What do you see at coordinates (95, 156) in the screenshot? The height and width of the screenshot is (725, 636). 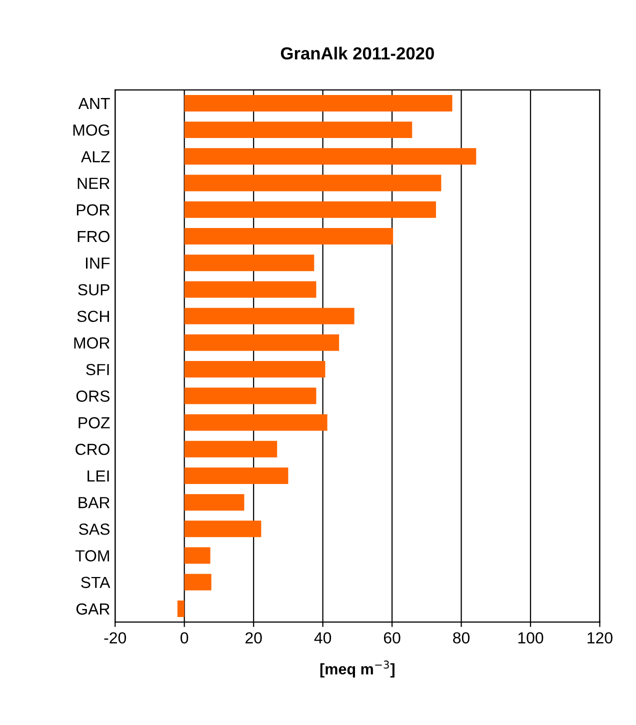 I see `y-tick-label: ALZ` at bounding box center [95, 156].